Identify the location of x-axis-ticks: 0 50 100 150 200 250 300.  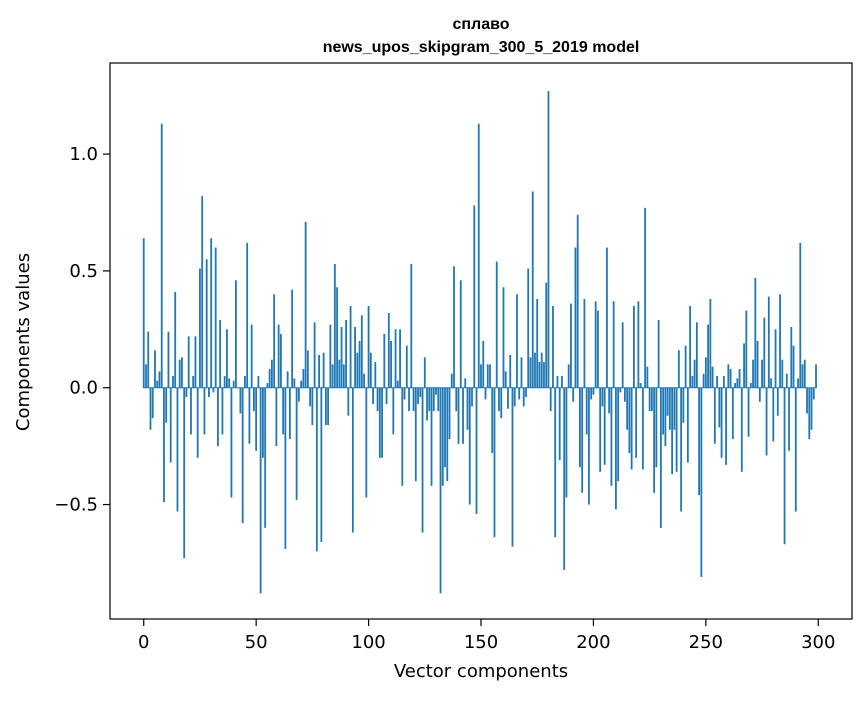
(486, 636).